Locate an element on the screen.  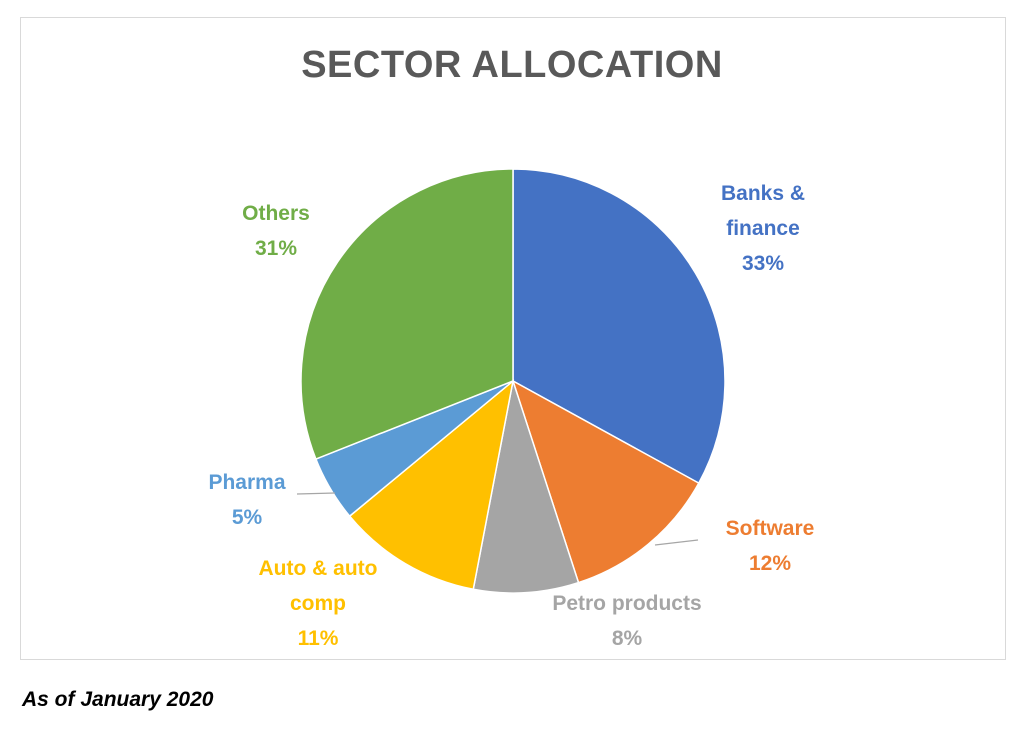
pie-slice-auto-and-auto-comp is located at coordinates (431, 485).